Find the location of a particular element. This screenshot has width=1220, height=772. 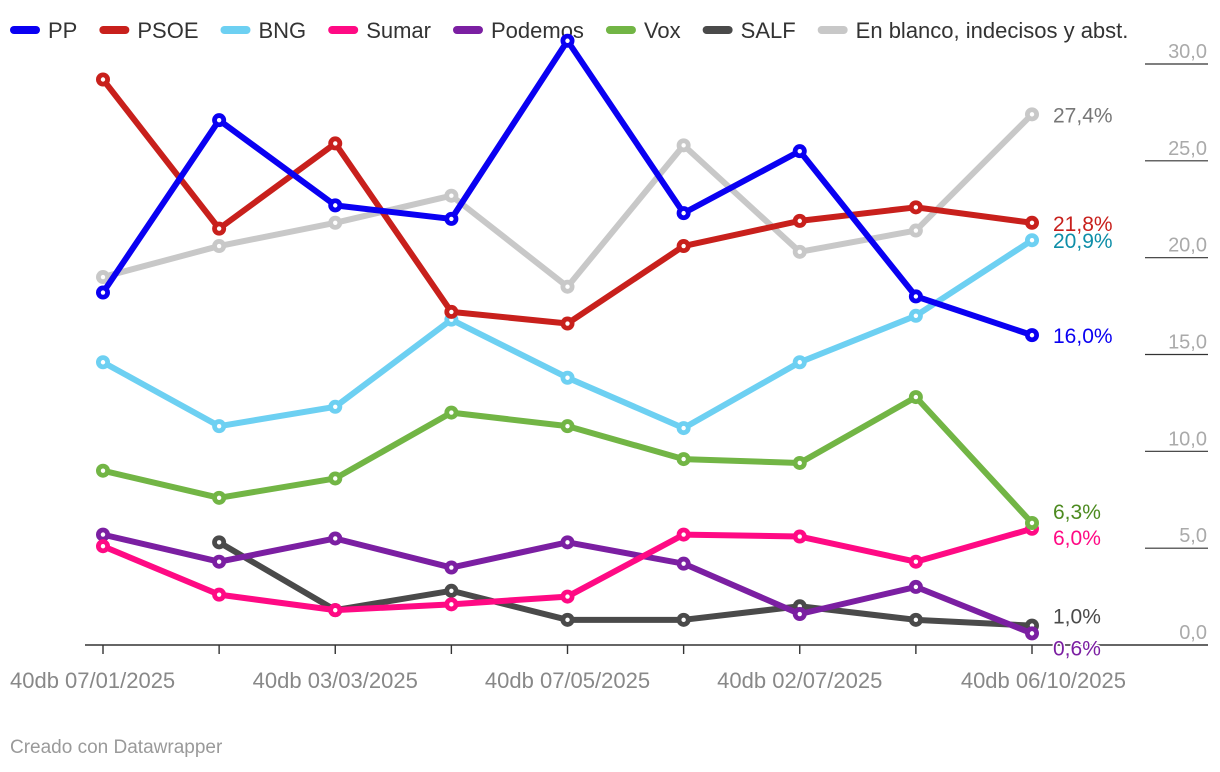

end-label-pp: 16,0% is located at coordinates (1083, 336).